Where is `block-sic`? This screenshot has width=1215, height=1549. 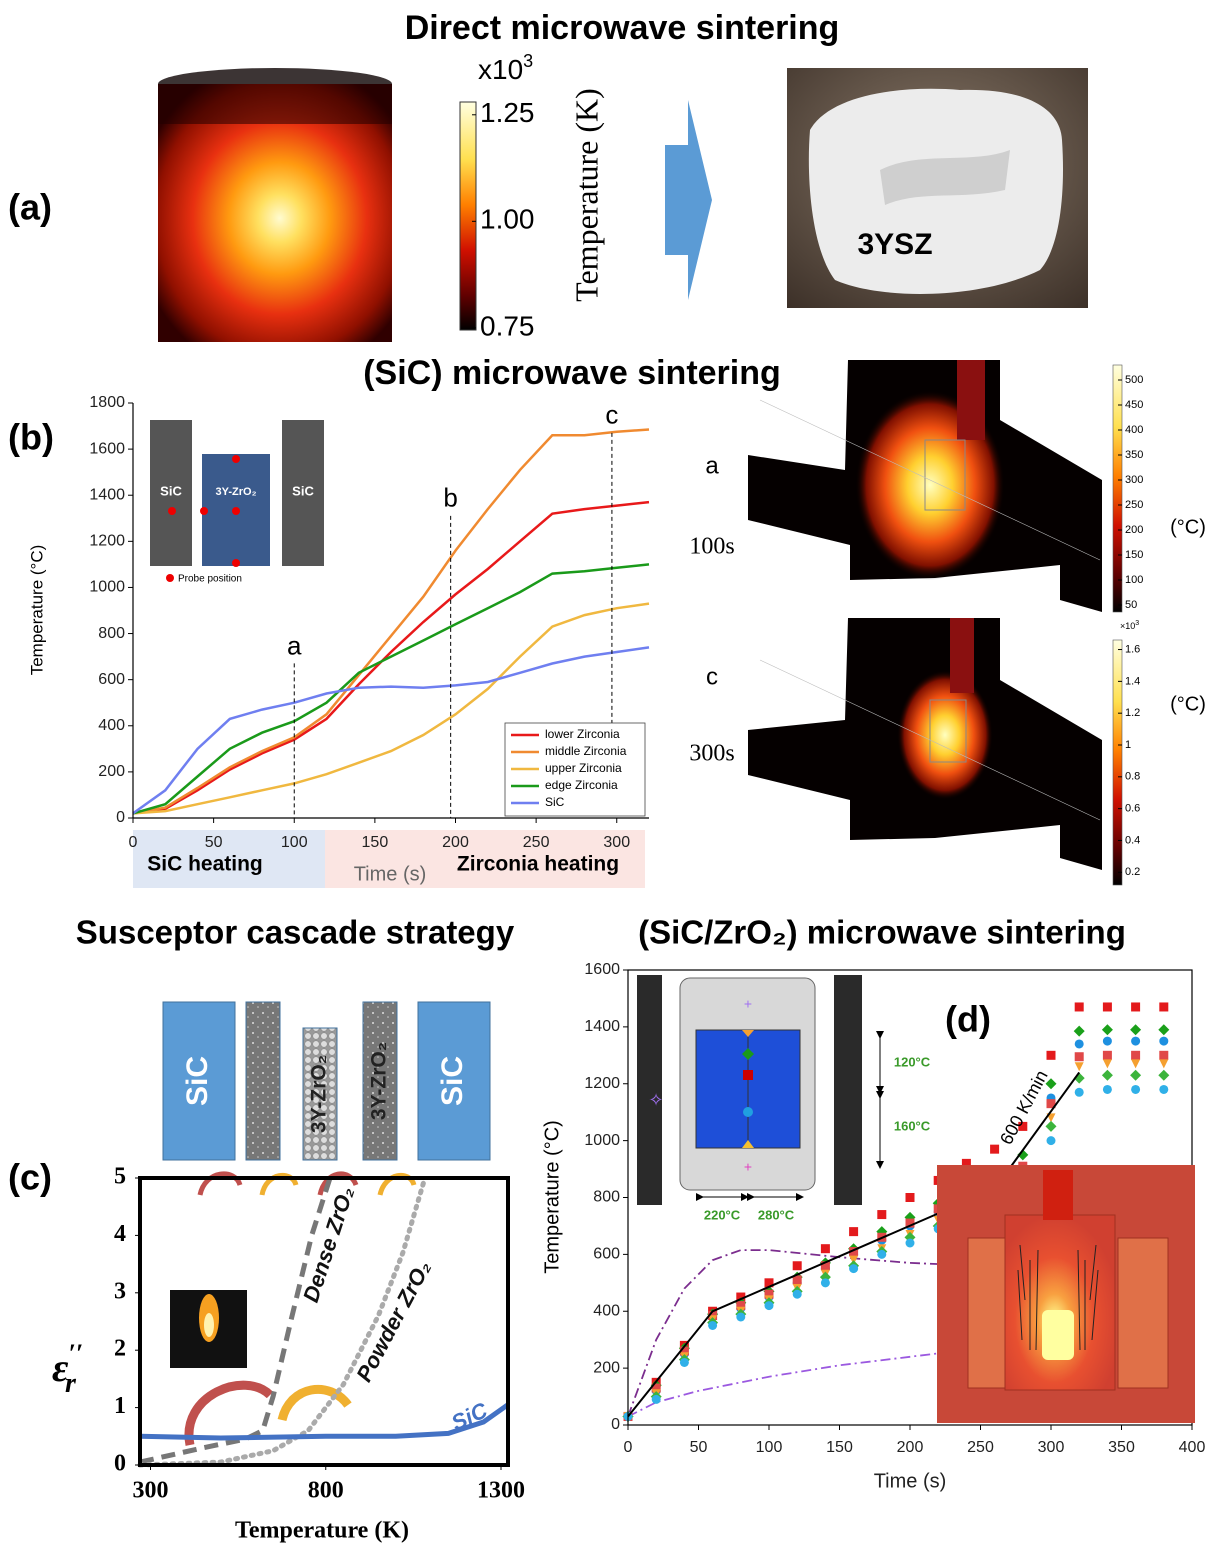
block-sic is located at coordinates (454, 1081).